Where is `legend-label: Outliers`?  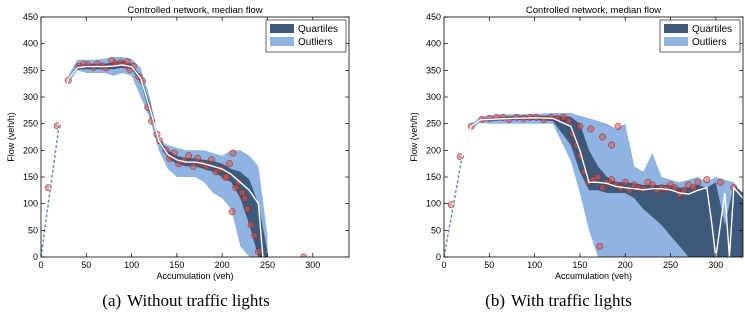 legend-label: Outliers is located at coordinates (709, 42).